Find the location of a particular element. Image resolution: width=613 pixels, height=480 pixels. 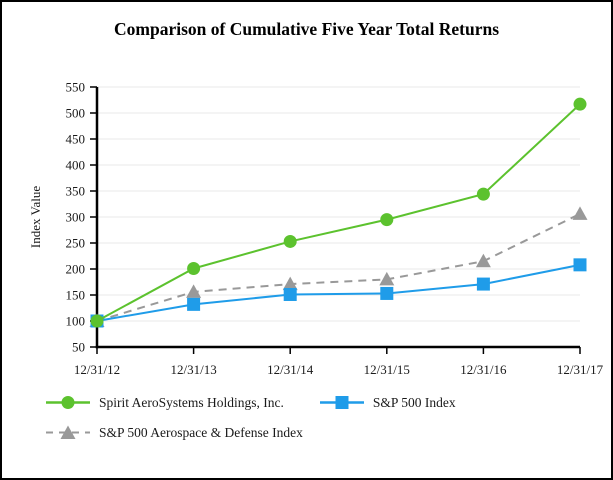

legend-label-sp500: S&P 500 Index is located at coordinates (414, 402).